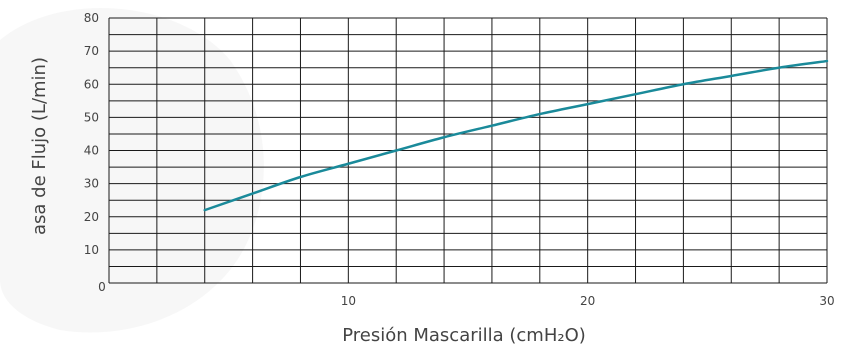  Describe the element at coordinates (587, 301) in the screenshot. I see `x-tick-label: 20` at that location.